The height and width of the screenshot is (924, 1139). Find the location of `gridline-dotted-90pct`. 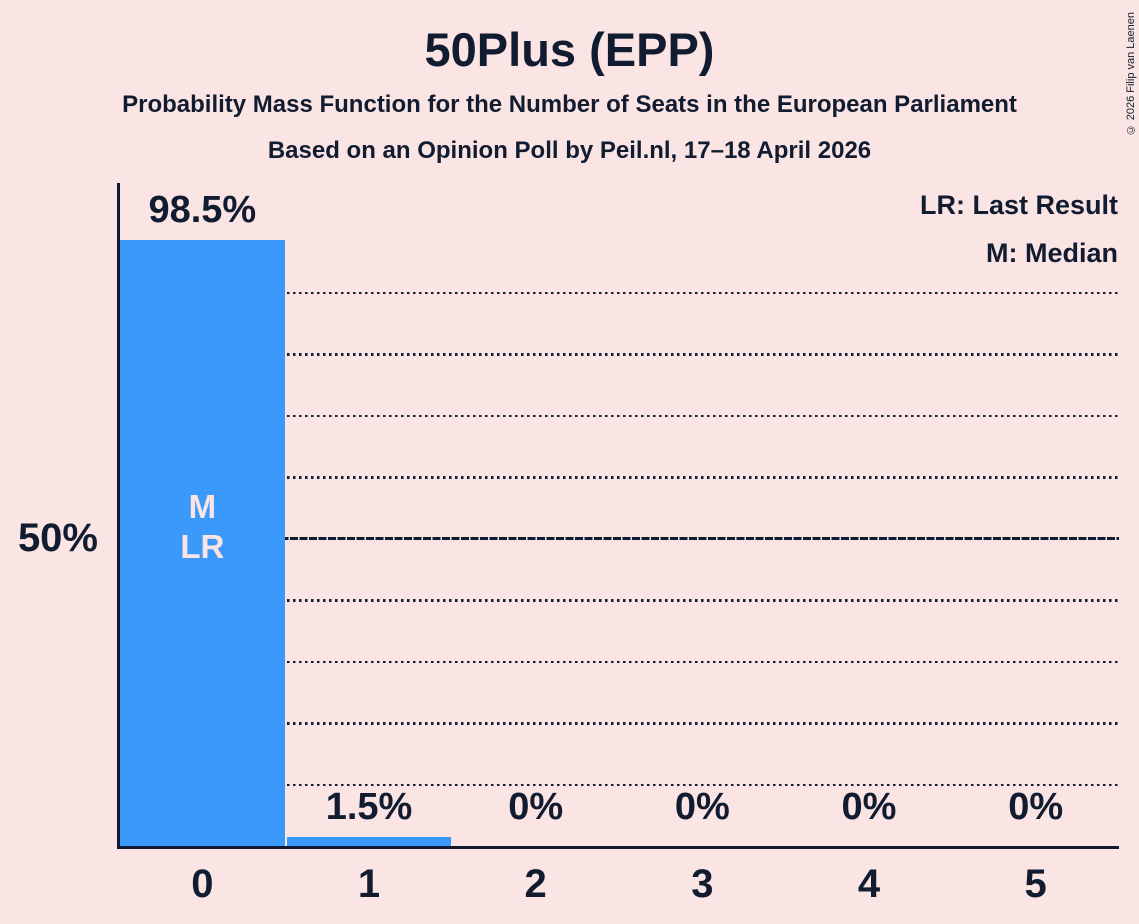

gridline-dotted-90pct is located at coordinates (619, 292).